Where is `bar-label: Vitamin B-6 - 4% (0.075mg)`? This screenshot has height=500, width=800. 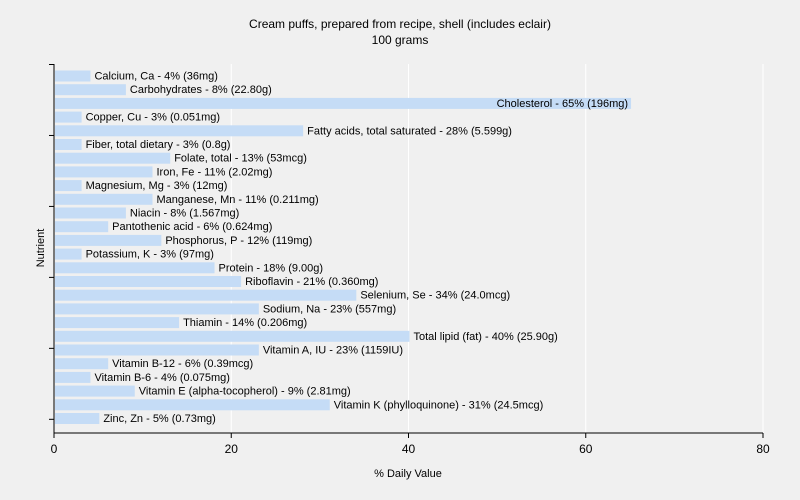 bar-label: Vitamin B-6 - 4% (0.075mg) is located at coordinates (162, 378).